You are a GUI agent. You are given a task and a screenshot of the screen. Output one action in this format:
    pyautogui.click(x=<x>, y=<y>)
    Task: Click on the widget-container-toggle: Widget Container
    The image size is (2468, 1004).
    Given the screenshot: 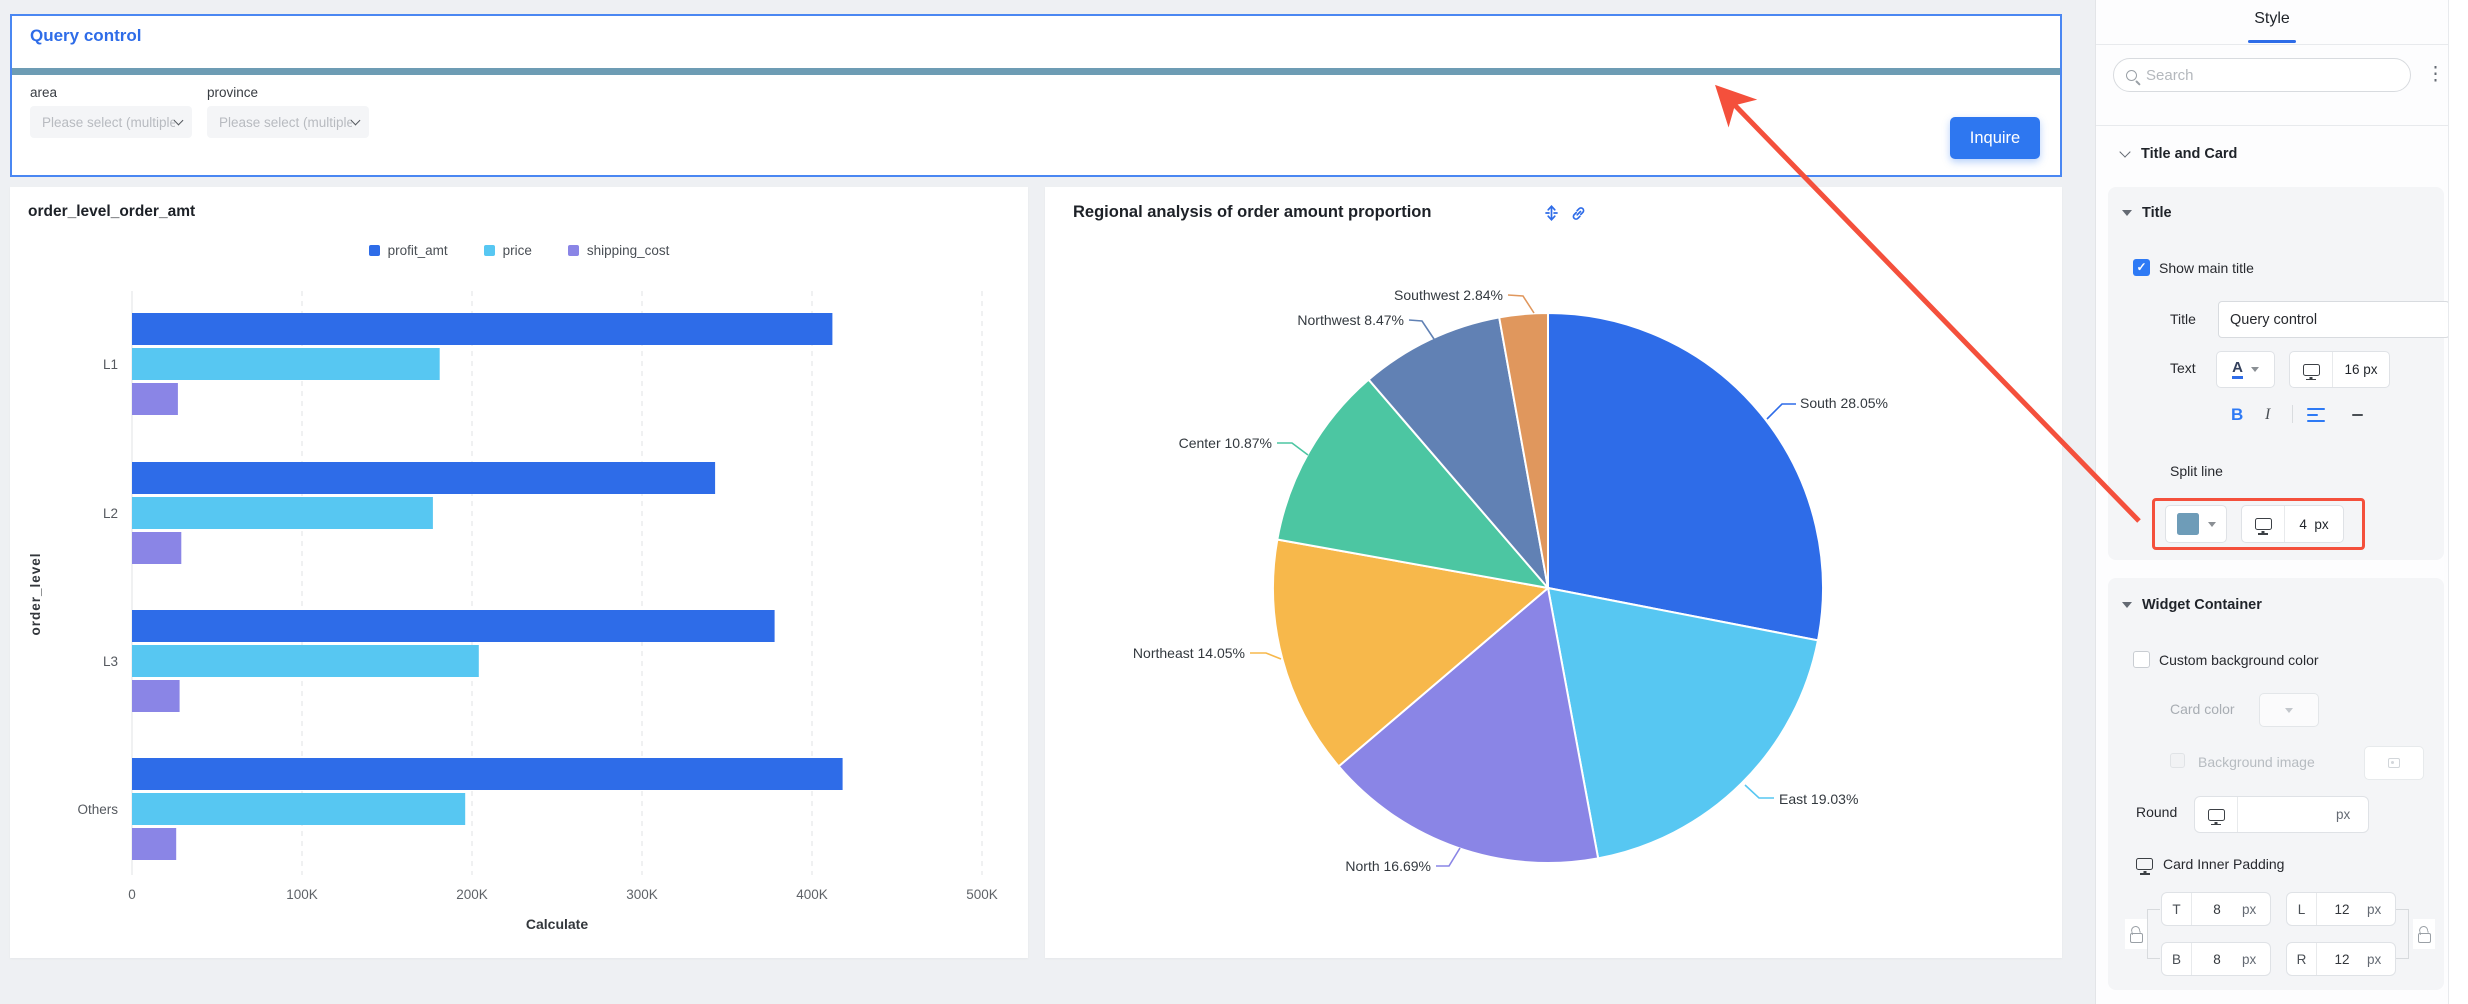 What is the action you would take?
    pyautogui.click(x=2192, y=605)
    